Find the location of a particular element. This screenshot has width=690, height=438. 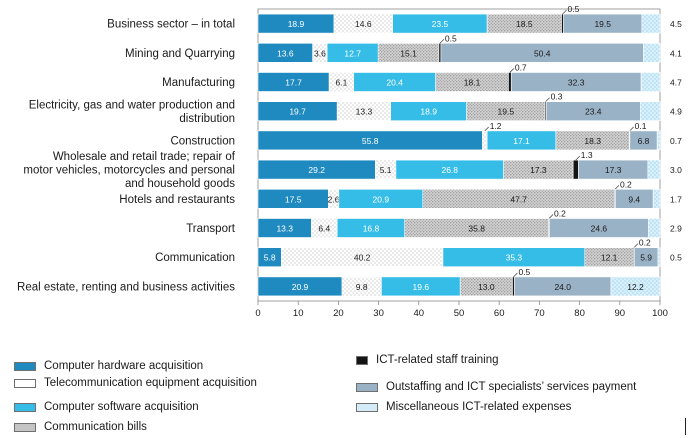

legend-swatch-outstaffing is located at coordinates (367, 387).